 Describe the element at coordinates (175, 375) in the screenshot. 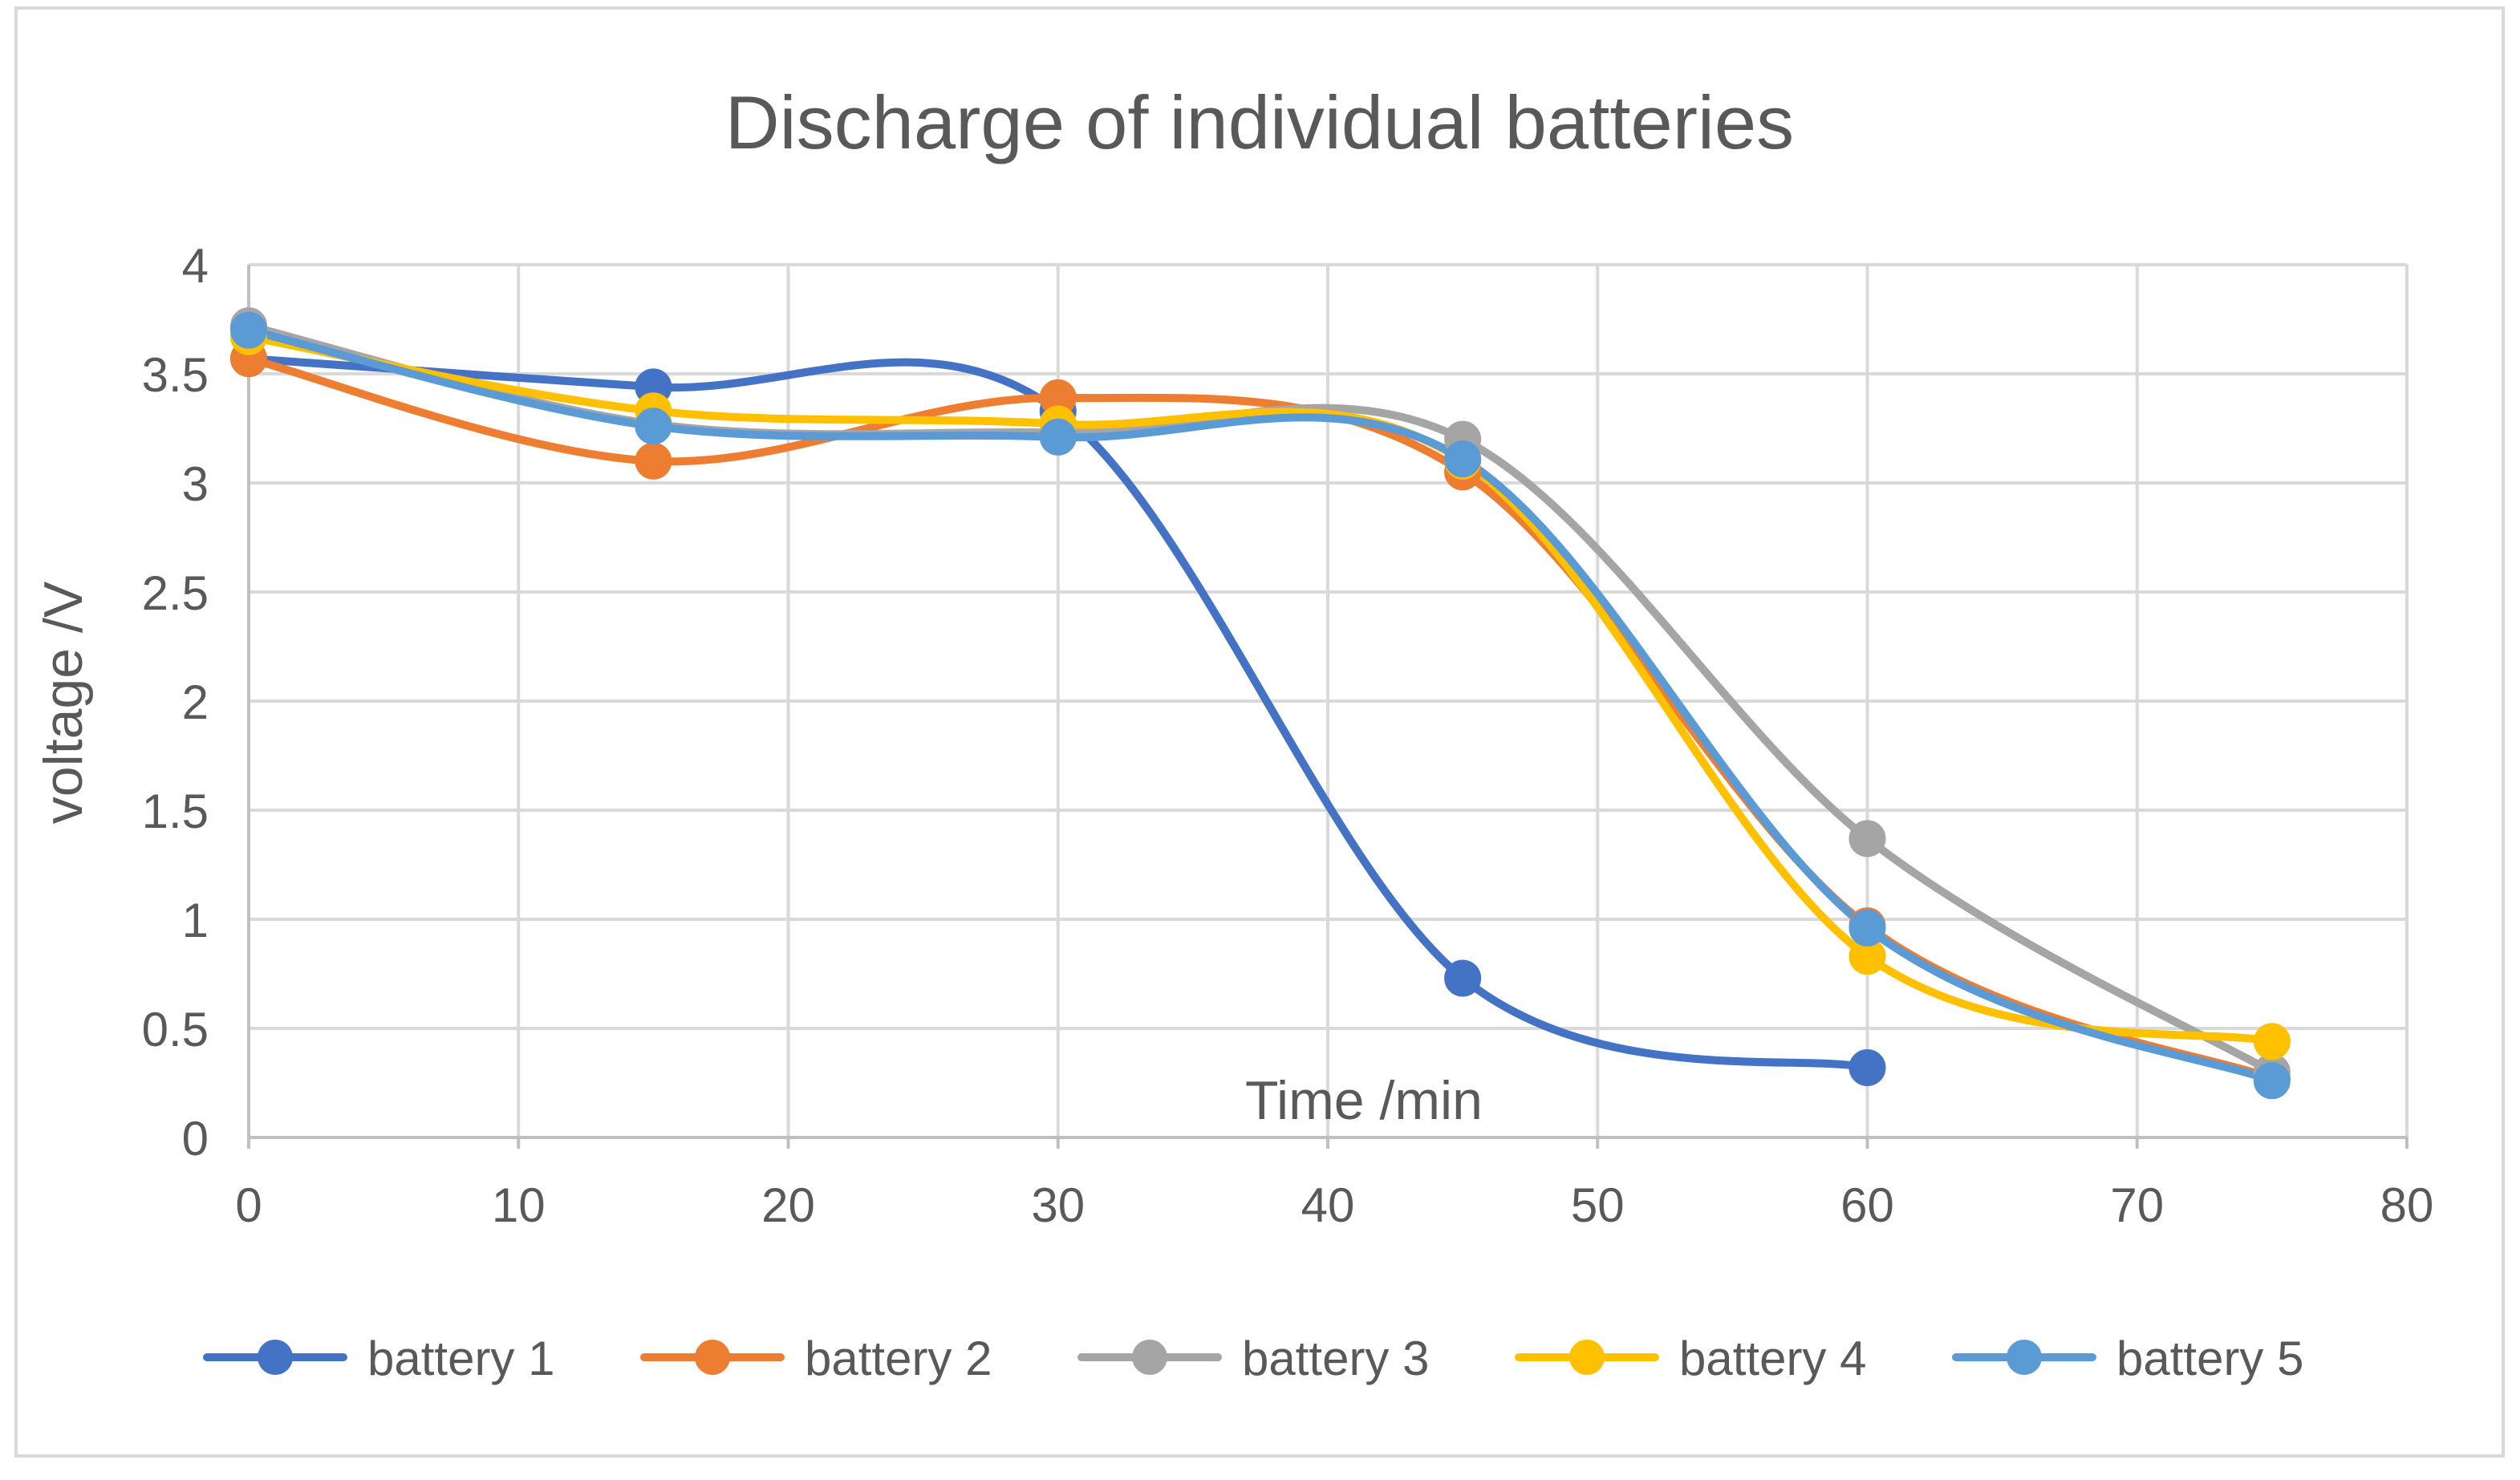

I see `y-tick-label: 3.5` at that location.